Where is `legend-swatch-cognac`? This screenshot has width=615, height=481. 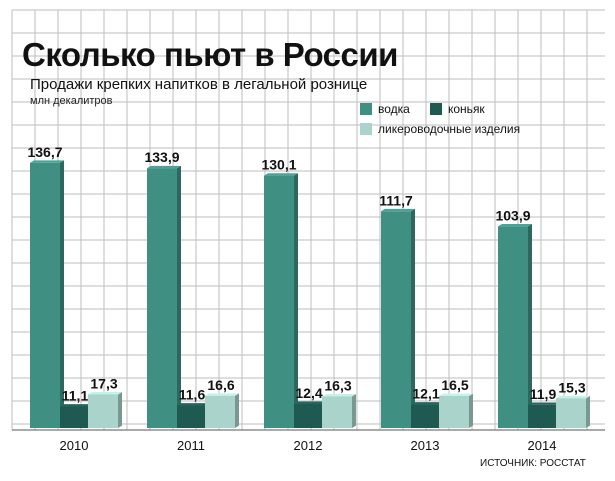 legend-swatch-cognac is located at coordinates (436, 109).